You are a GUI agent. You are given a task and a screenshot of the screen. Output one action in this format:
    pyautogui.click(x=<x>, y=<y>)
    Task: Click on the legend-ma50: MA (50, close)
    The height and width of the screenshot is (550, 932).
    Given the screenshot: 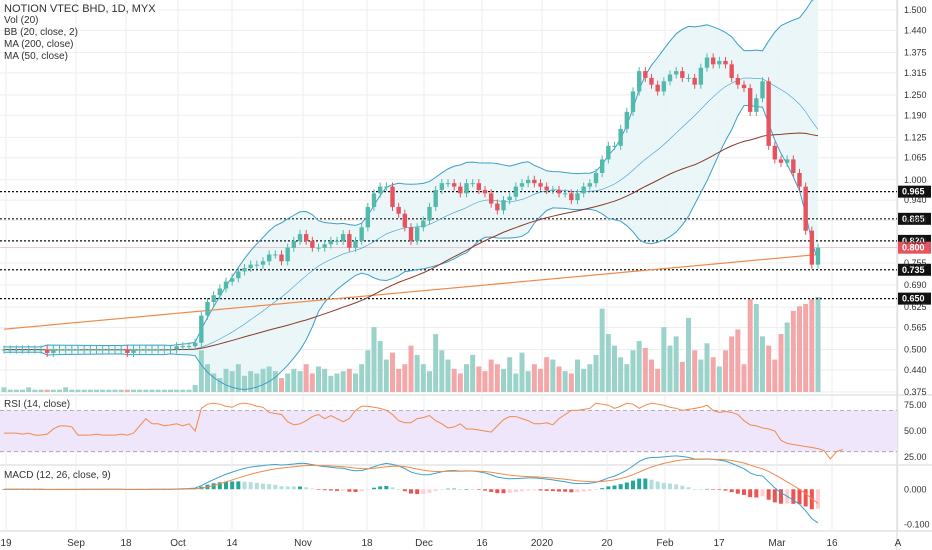 What is the action you would take?
    pyautogui.click(x=36, y=56)
    